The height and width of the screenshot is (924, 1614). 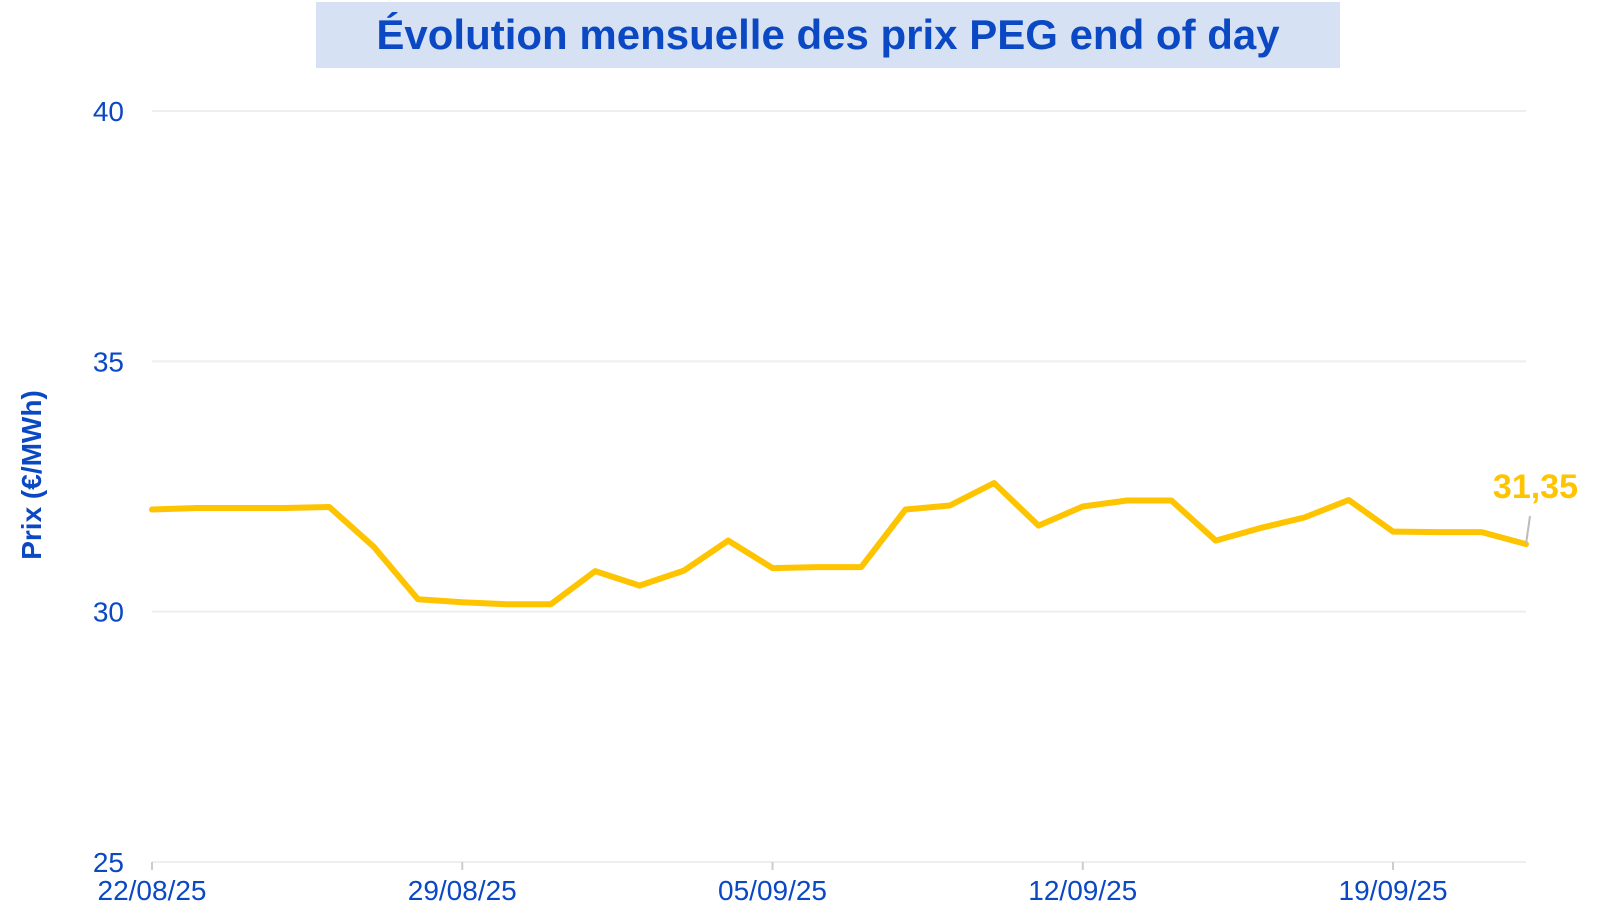 What do you see at coordinates (1393, 890) in the screenshot?
I see `x-tick-label: 19/09/25` at bounding box center [1393, 890].